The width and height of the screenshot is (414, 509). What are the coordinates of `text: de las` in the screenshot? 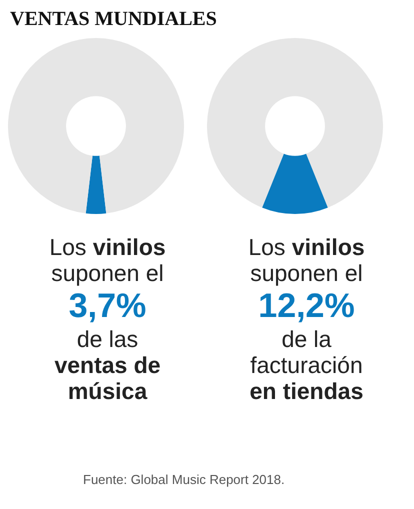 It's located at (108, 339).